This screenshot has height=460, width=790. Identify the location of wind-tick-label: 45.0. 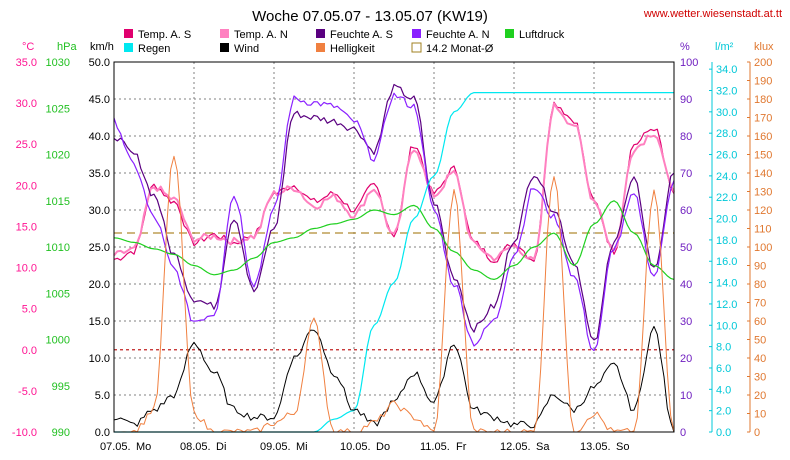
(99, 100).